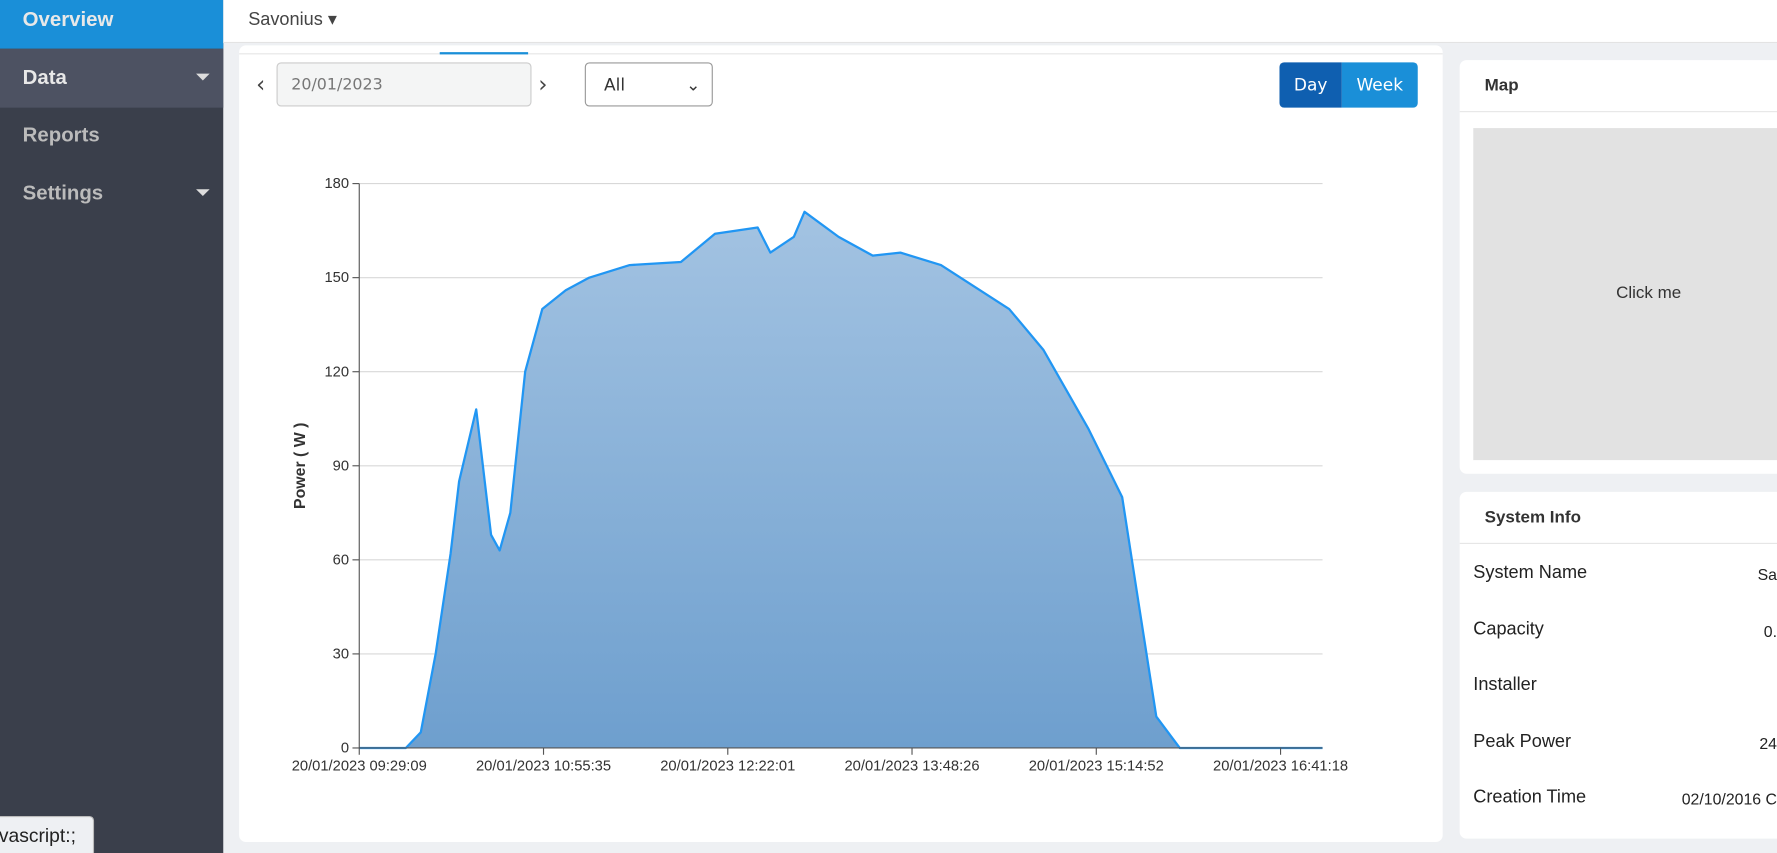  What do you see at coordinates (345, 749) in the screenshot?
I see `y-tick-label: 0` at bounding box center [345, 749].